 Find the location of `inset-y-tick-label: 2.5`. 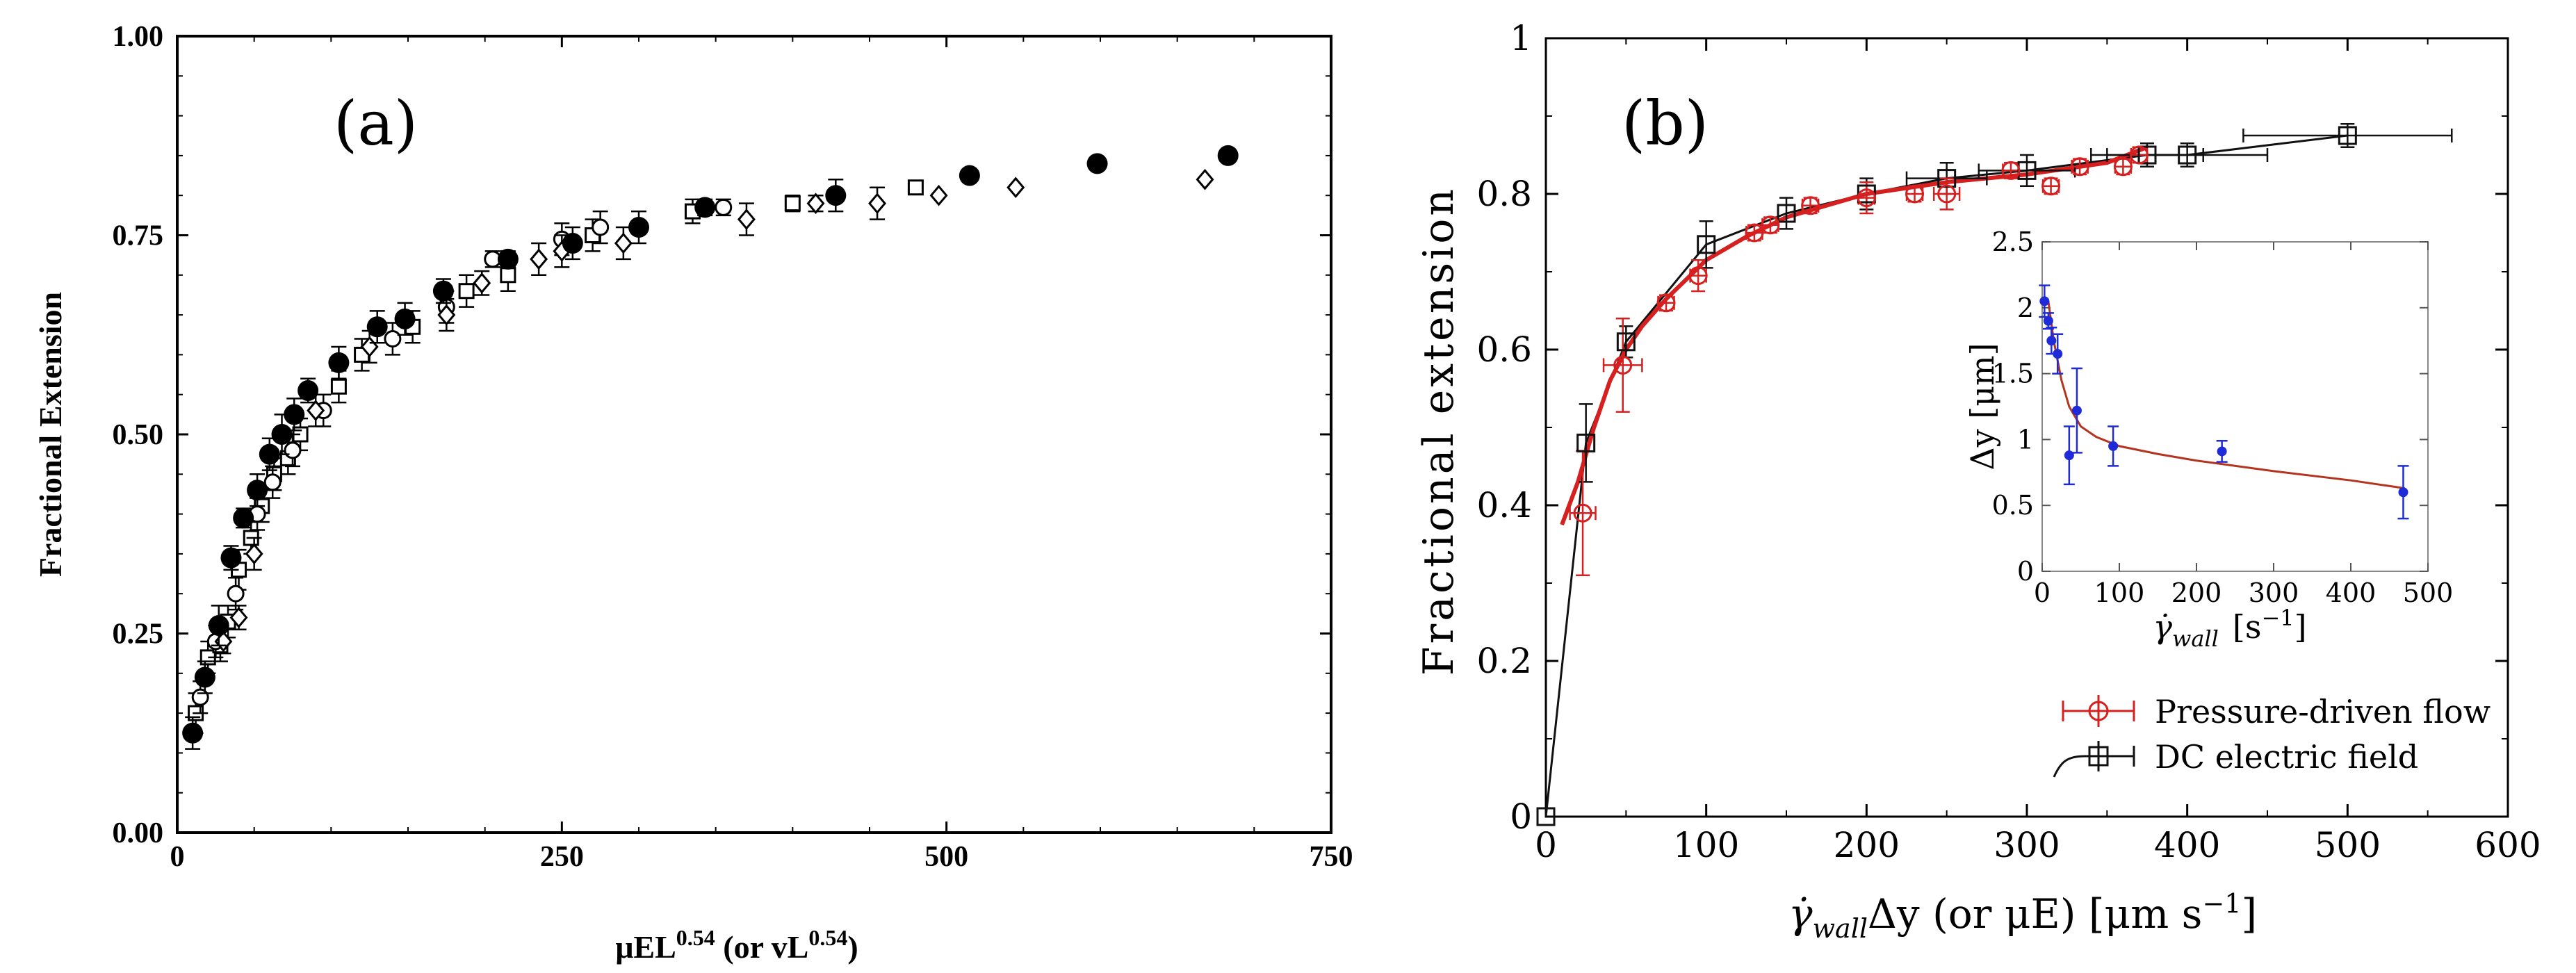

inset-y-tick-label: 2.5 is located at coordinates (2013, 242).